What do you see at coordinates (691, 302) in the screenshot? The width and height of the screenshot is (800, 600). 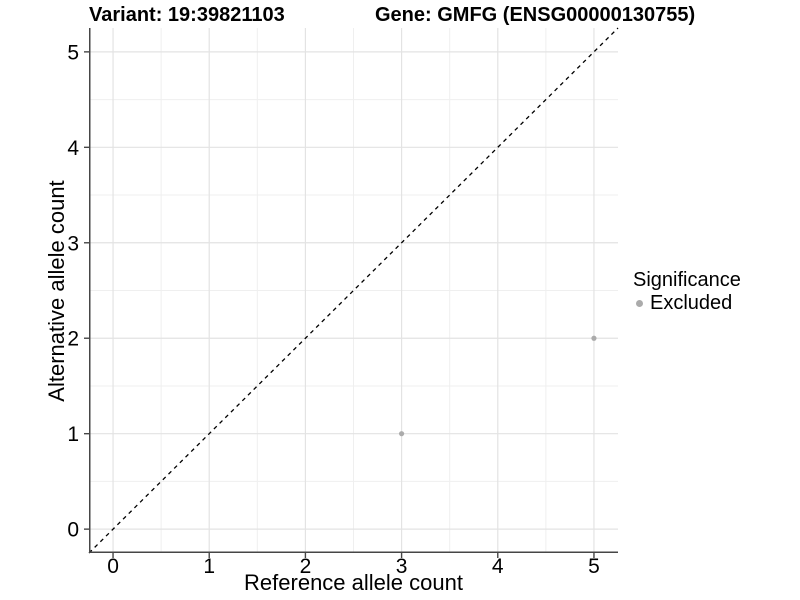 I see `legend-item-label: Excluded` at bounding box center [691, 302].